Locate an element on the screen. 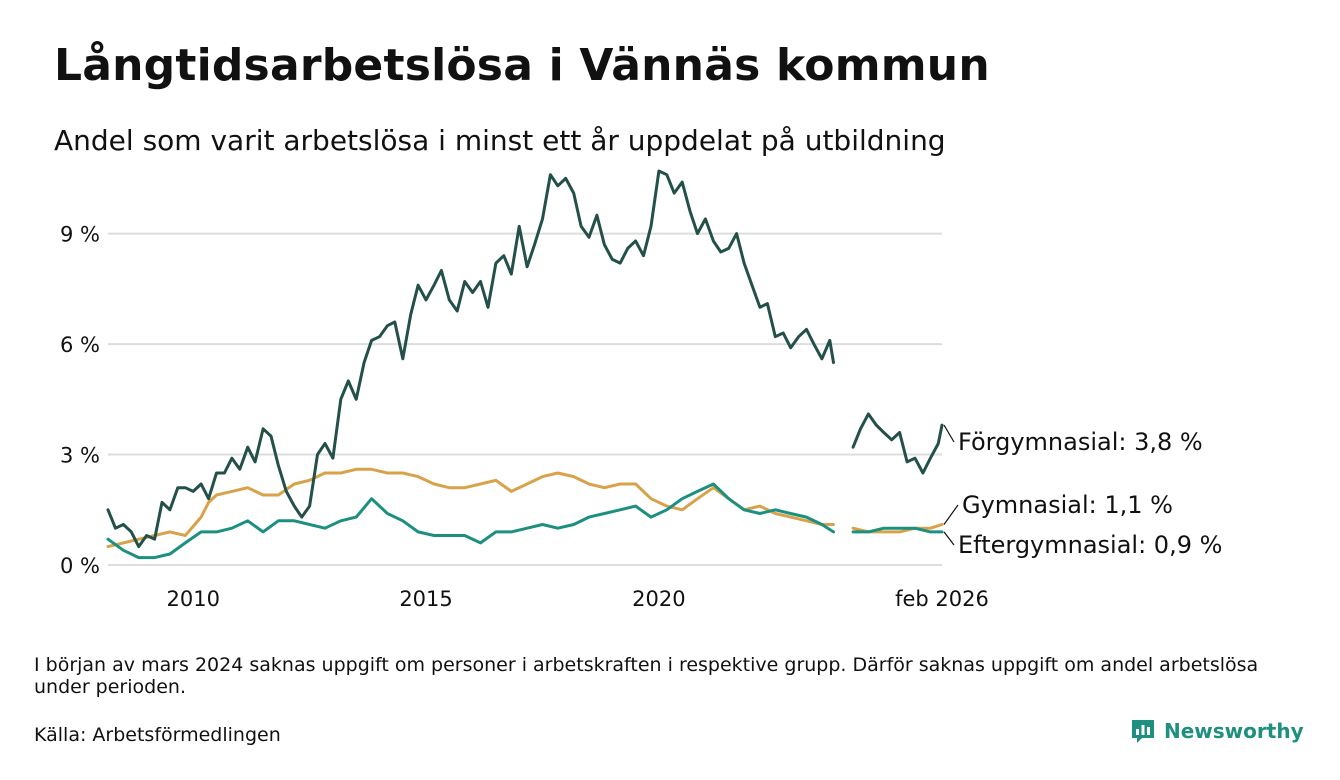  y-tick-label: 6 % is located at coordinates (80, 345).